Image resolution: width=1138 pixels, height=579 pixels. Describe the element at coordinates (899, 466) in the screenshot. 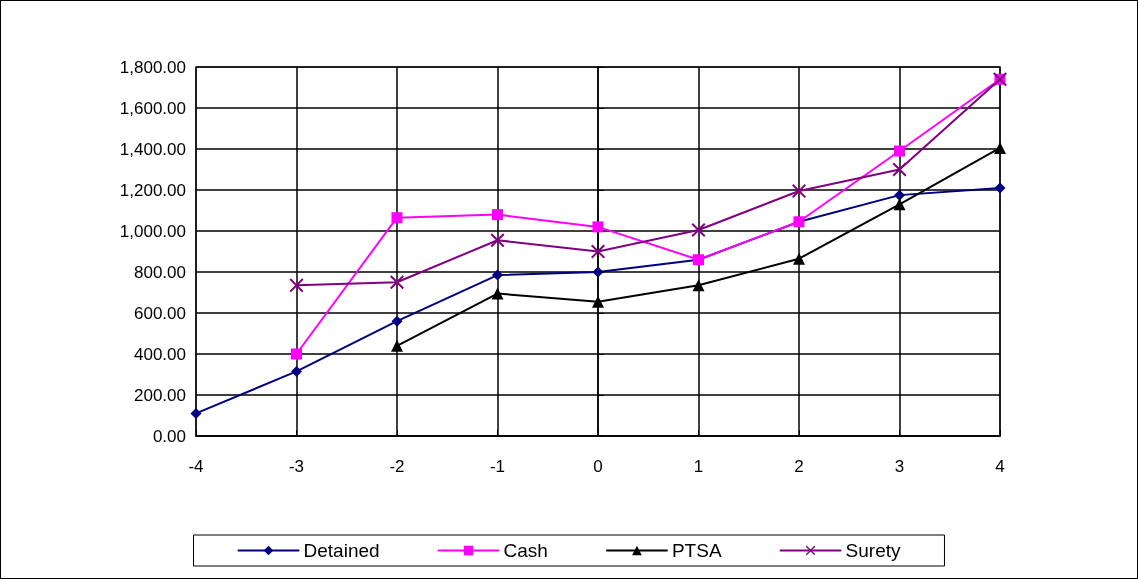

I see `x-tick-label: 3` at that location.